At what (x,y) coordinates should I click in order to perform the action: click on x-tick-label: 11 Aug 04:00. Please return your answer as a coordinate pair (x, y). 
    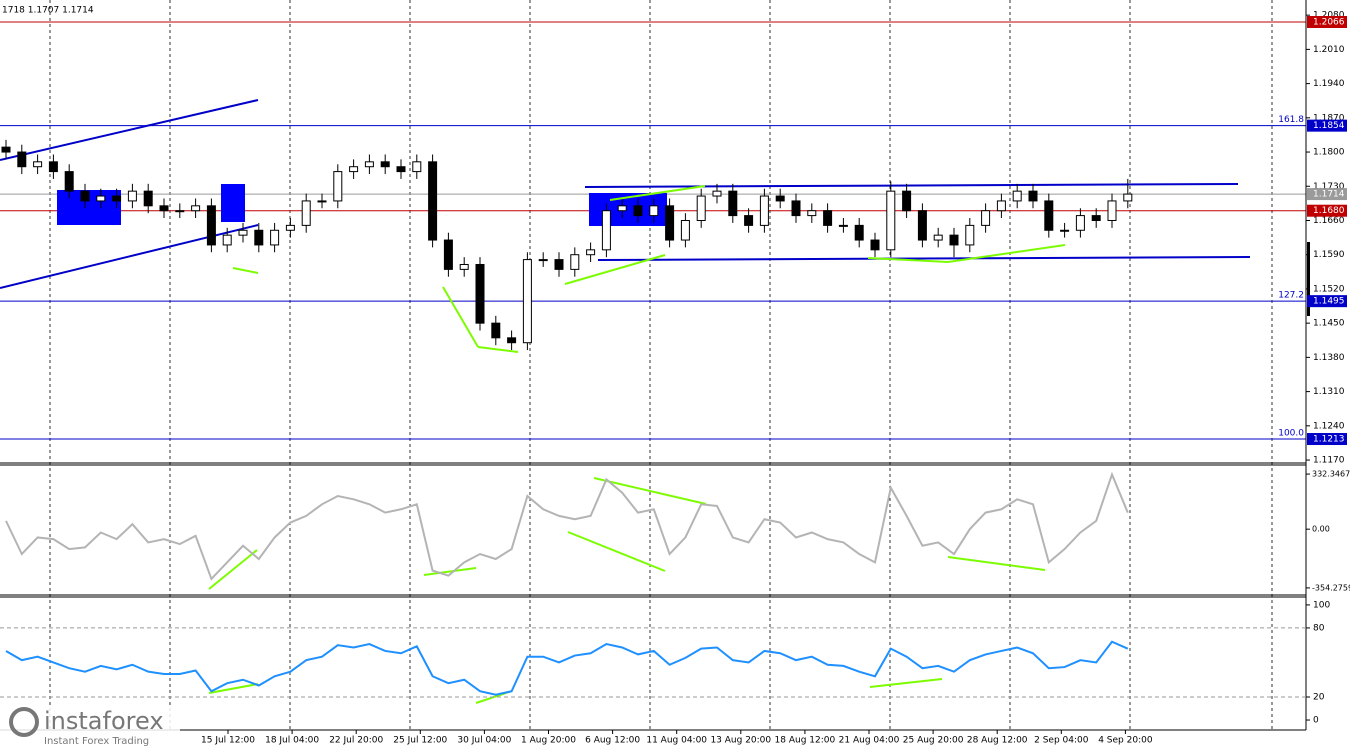
    Looking at the image, I should click on (676, 741).